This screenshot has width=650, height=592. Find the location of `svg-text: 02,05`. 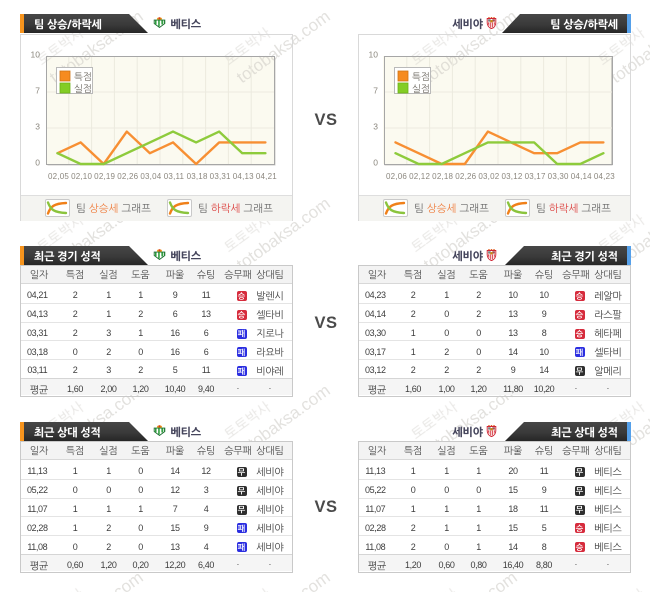

svg-text: 02,05 is located at coordinates (58, 176).